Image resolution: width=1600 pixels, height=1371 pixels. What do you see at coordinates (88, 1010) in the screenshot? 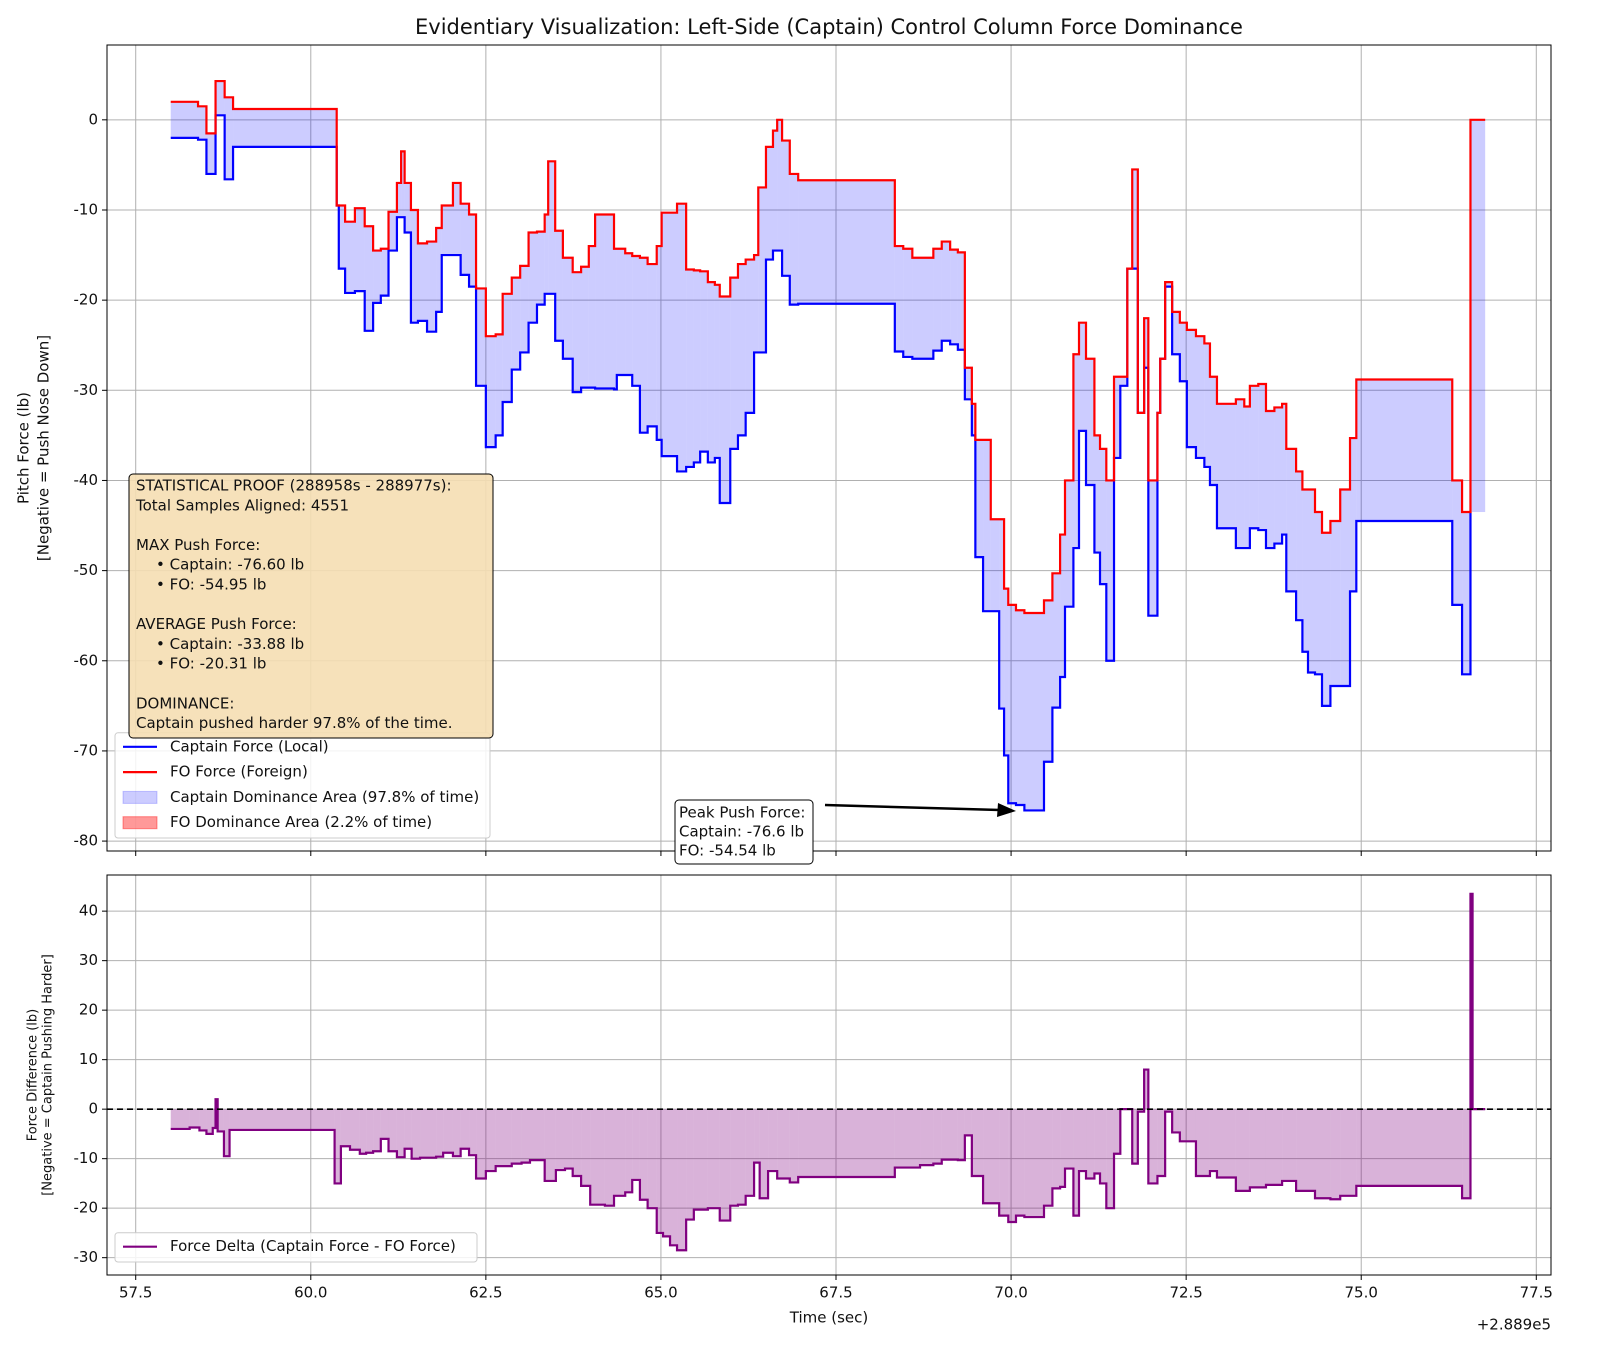
I see `y-tick-label: 20` at bounding box center [88, 1010].